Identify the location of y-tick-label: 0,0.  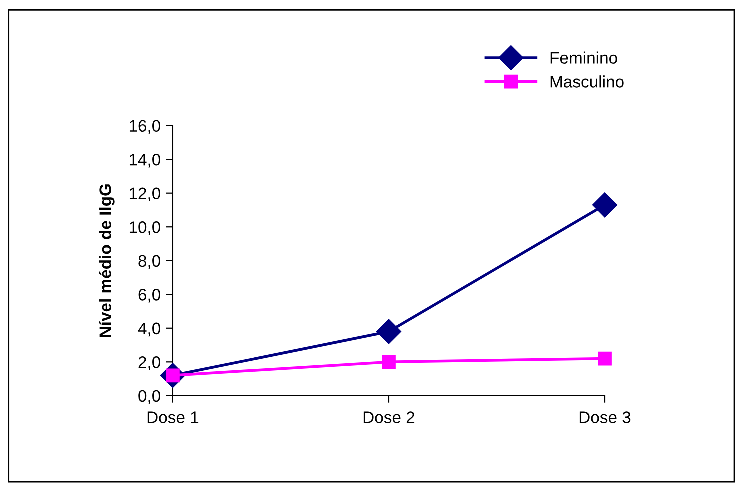
(149, 397).